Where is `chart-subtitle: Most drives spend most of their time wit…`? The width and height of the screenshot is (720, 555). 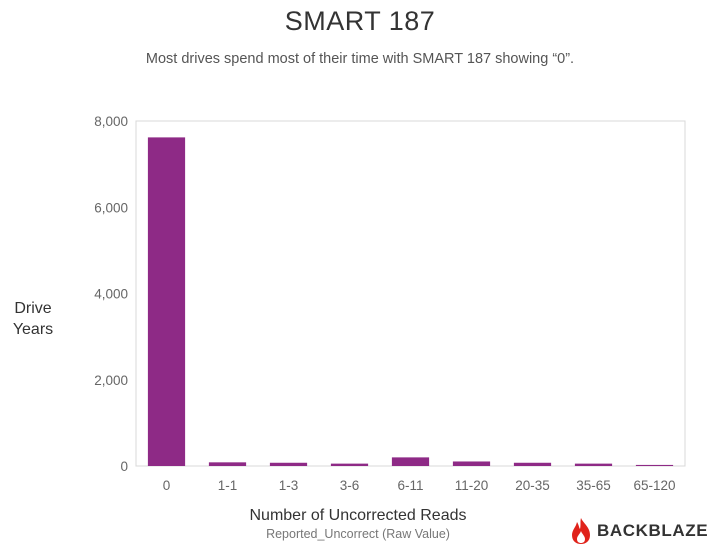 chart-subtitle: Most drives spend most of their time wit… is located at coordinates (360, 59).